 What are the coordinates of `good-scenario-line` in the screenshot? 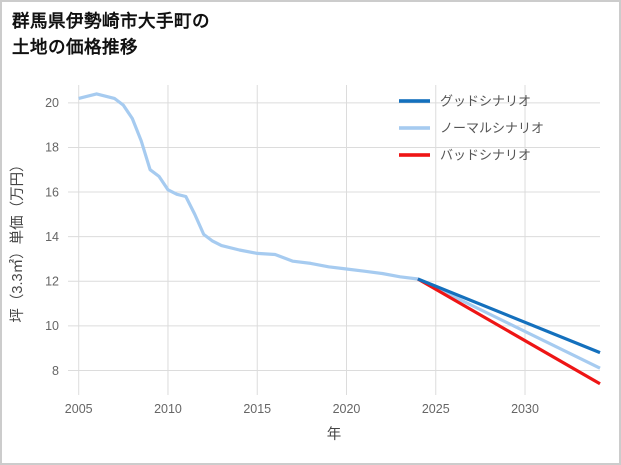 It's located at (509, 316).